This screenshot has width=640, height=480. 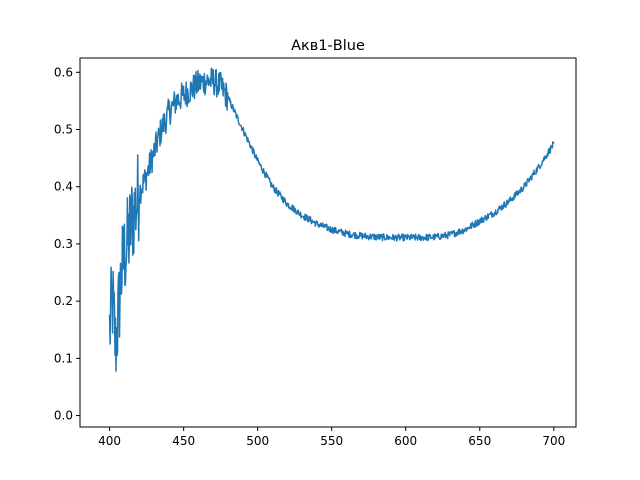 I want to click on y-tick-label: 0.5, so click(x=63, y=130).